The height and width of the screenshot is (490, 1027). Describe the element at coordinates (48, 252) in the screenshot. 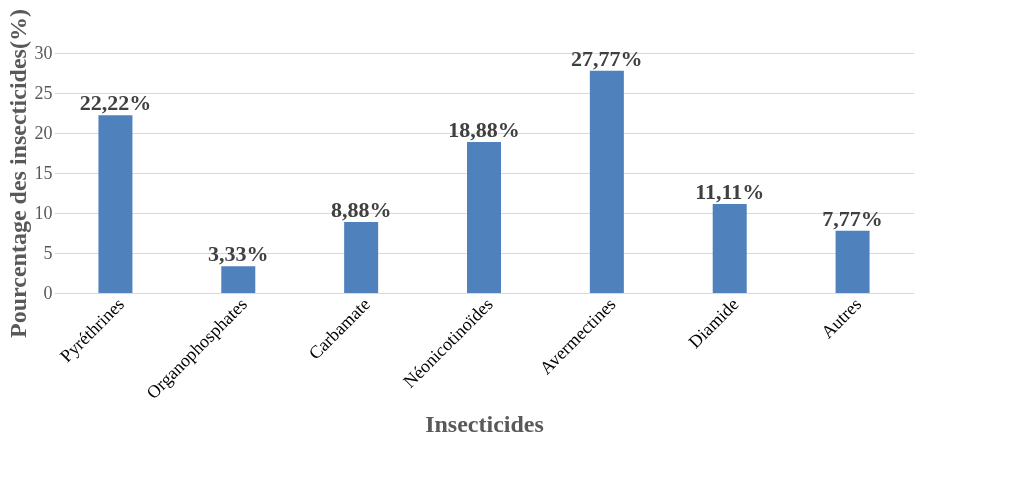

I see `y-tick-label: 5` at that location.